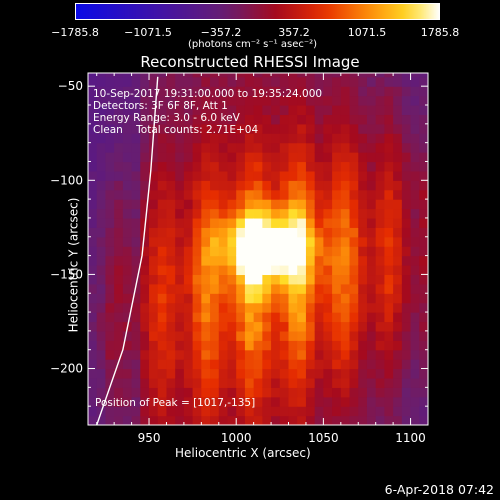  What do you see at coordinates (66, 274) in the screenshot?
I see `y-tick-label: −150` at bounding box center [66, 274].